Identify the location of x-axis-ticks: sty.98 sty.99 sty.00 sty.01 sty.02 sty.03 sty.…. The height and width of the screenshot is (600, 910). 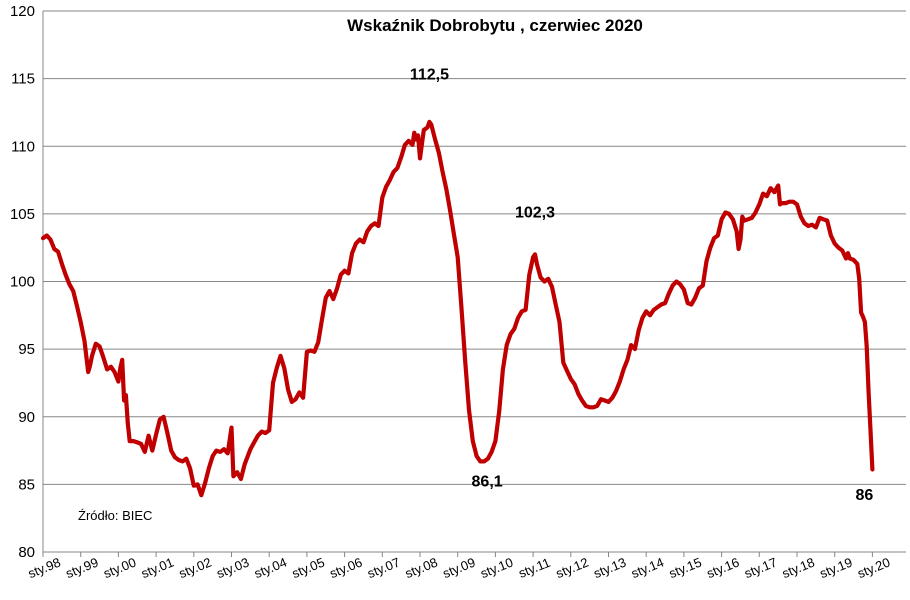
(459, 566).